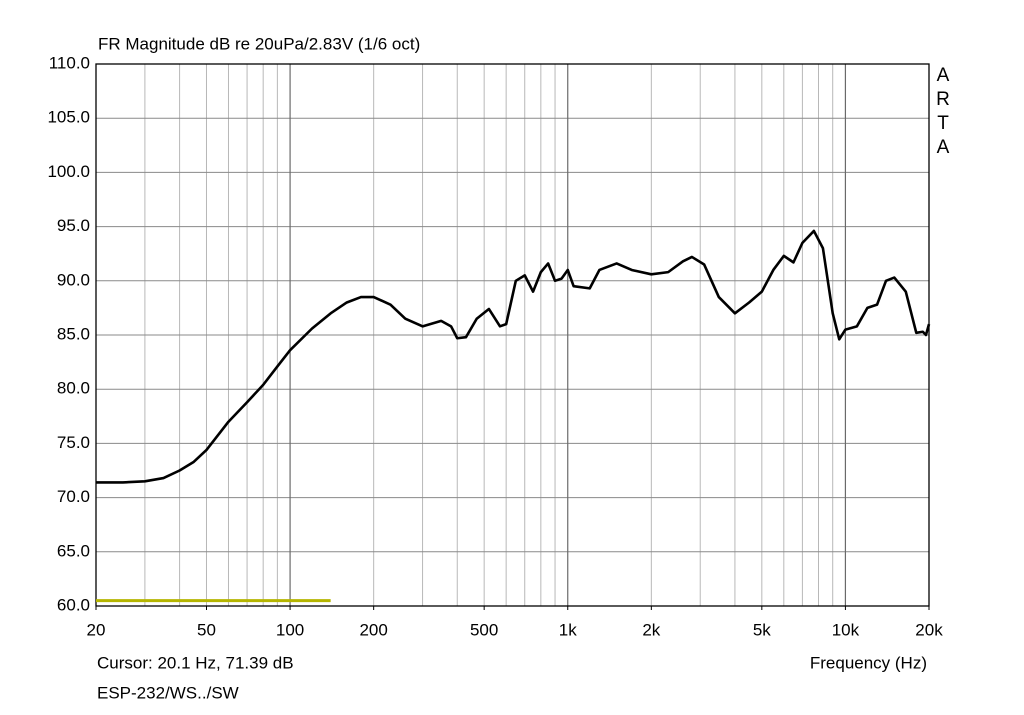  Describe the element at coordinates (69, 62) in the screenshot. I see `y-tick-label: 110.0` at that location.